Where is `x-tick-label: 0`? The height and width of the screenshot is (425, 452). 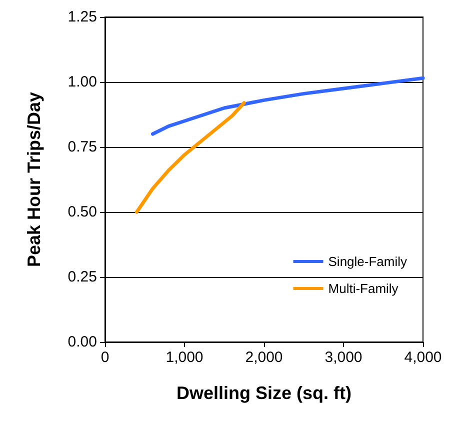 x-tick-label: 0 is located at coordinates (105, 357).